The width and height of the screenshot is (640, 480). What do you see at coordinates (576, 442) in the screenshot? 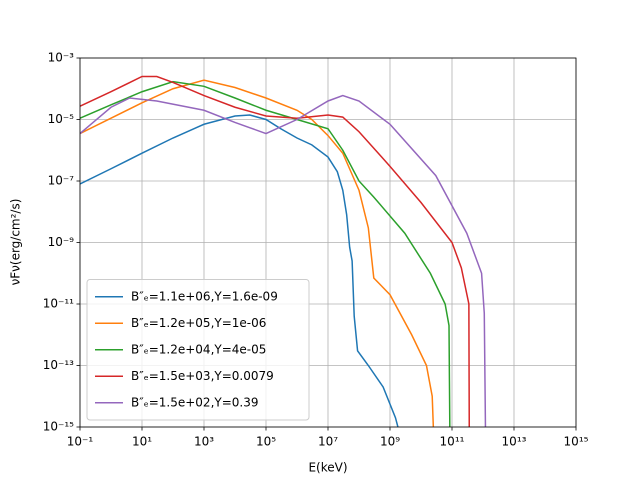
I see `x-tick-label: 10¹⁵` at bounding box center [576, 442].